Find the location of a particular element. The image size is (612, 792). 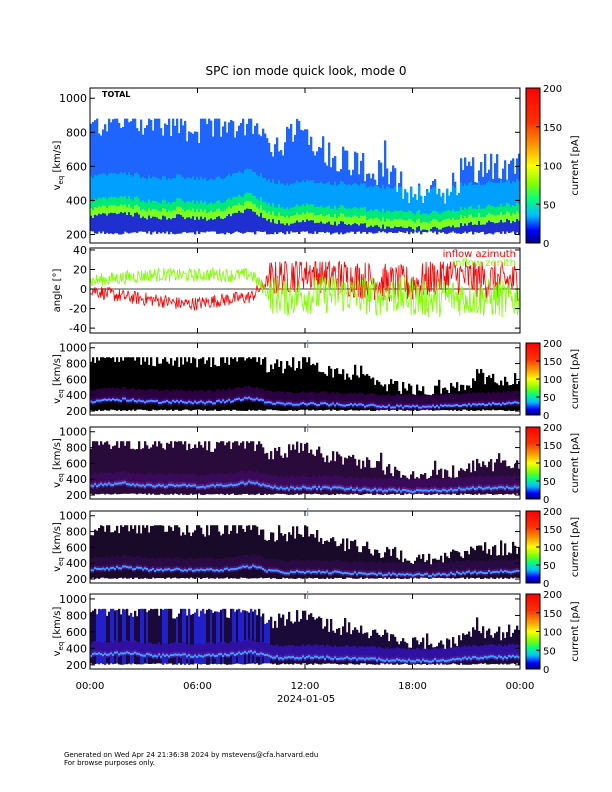

x-axis-date-label: 2024-01-05 is located at coordinates (306, 699).